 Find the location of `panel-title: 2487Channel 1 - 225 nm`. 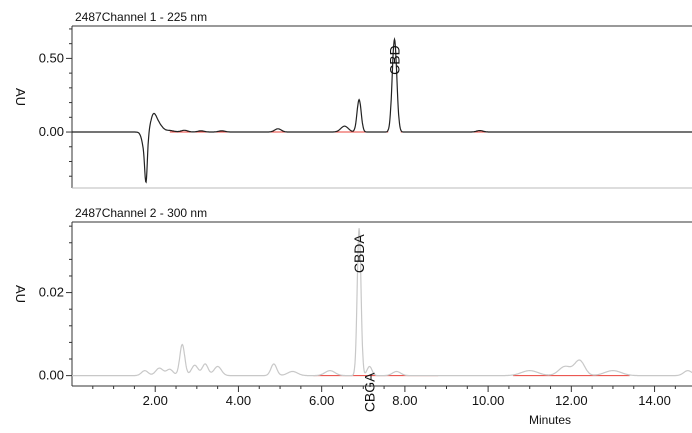

panel-title: 2487Channel 1 - 225 nm is located at coordinates (141, 17).